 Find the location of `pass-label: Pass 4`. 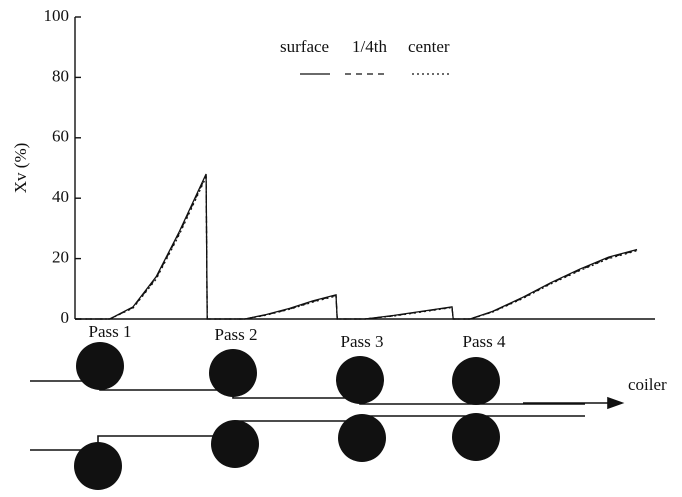

pass-label: Pass 4 is located at coordinates (484, 341).